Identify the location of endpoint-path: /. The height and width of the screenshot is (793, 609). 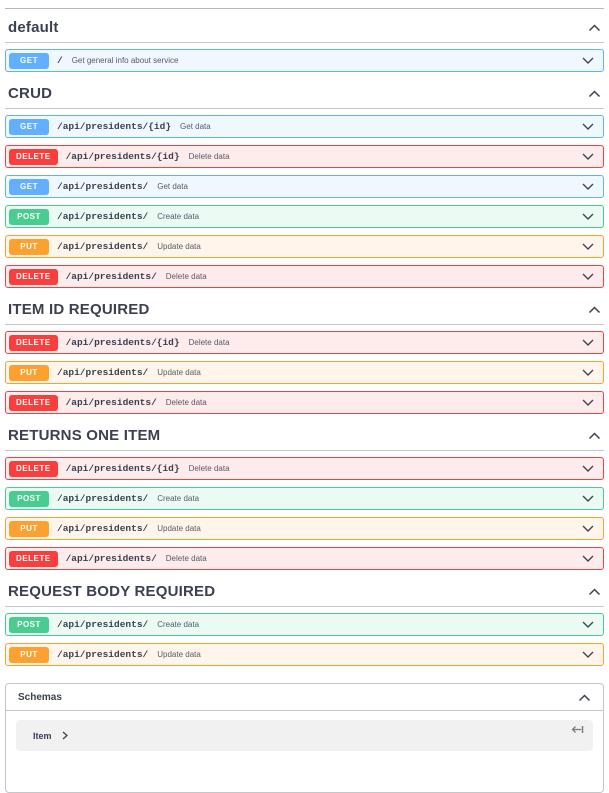
(60, 60).